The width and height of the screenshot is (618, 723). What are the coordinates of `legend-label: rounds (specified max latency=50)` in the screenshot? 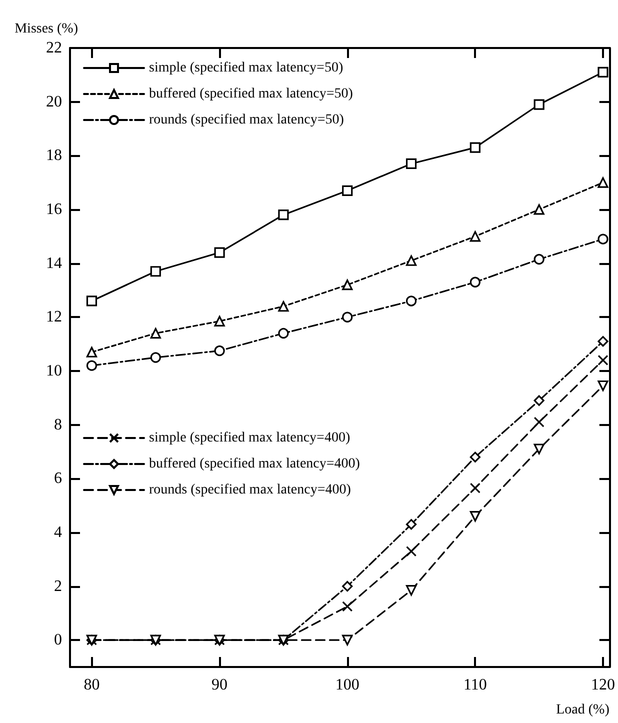 It's located at (246, 120).